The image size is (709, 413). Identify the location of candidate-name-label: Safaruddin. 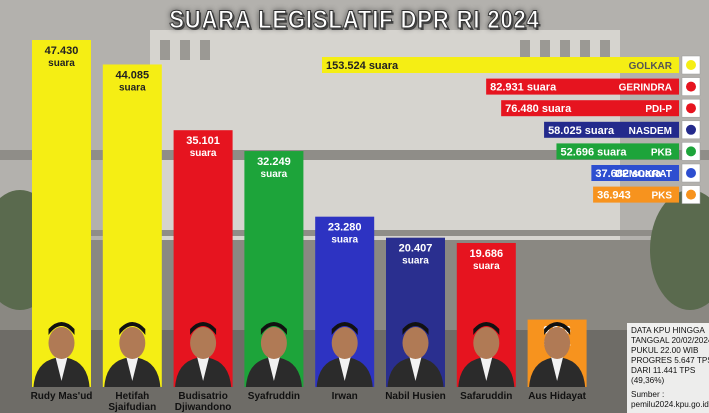
(486, 396).